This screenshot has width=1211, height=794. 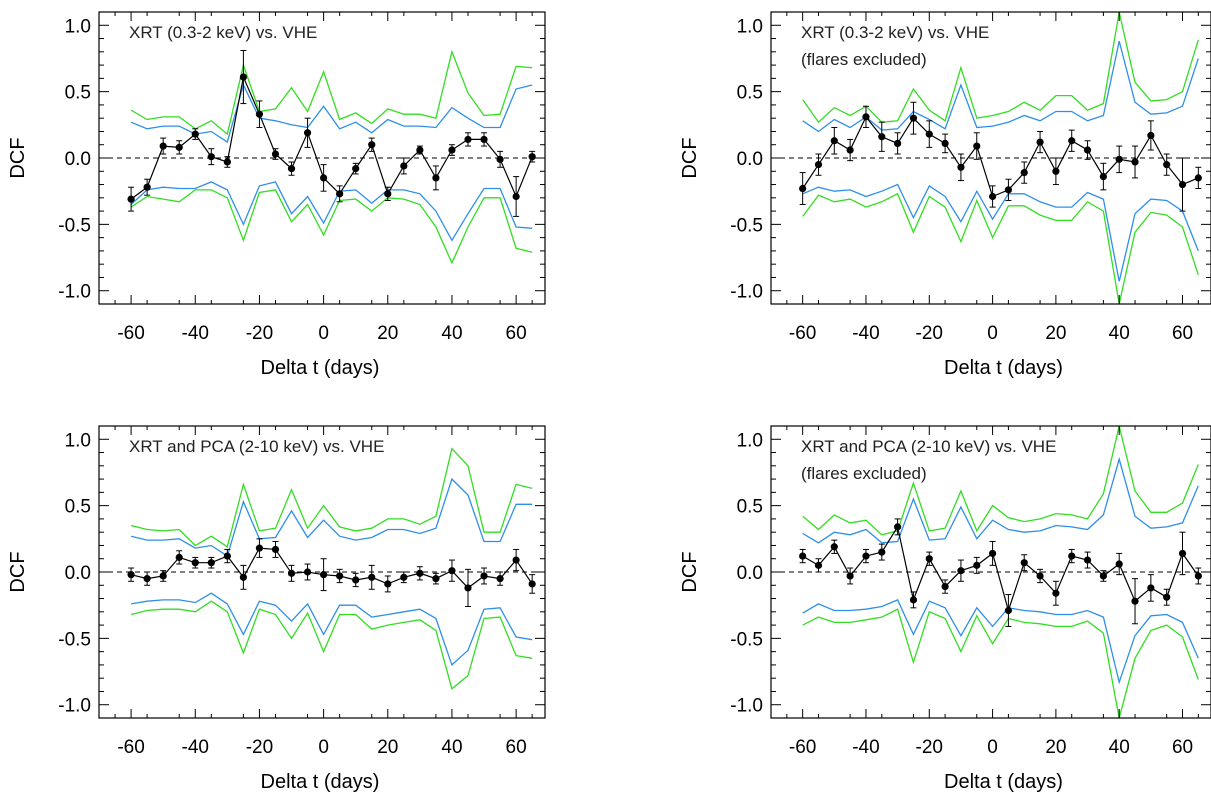 I want to click on inner-band-upper-line, so click(x=1000, y=500).